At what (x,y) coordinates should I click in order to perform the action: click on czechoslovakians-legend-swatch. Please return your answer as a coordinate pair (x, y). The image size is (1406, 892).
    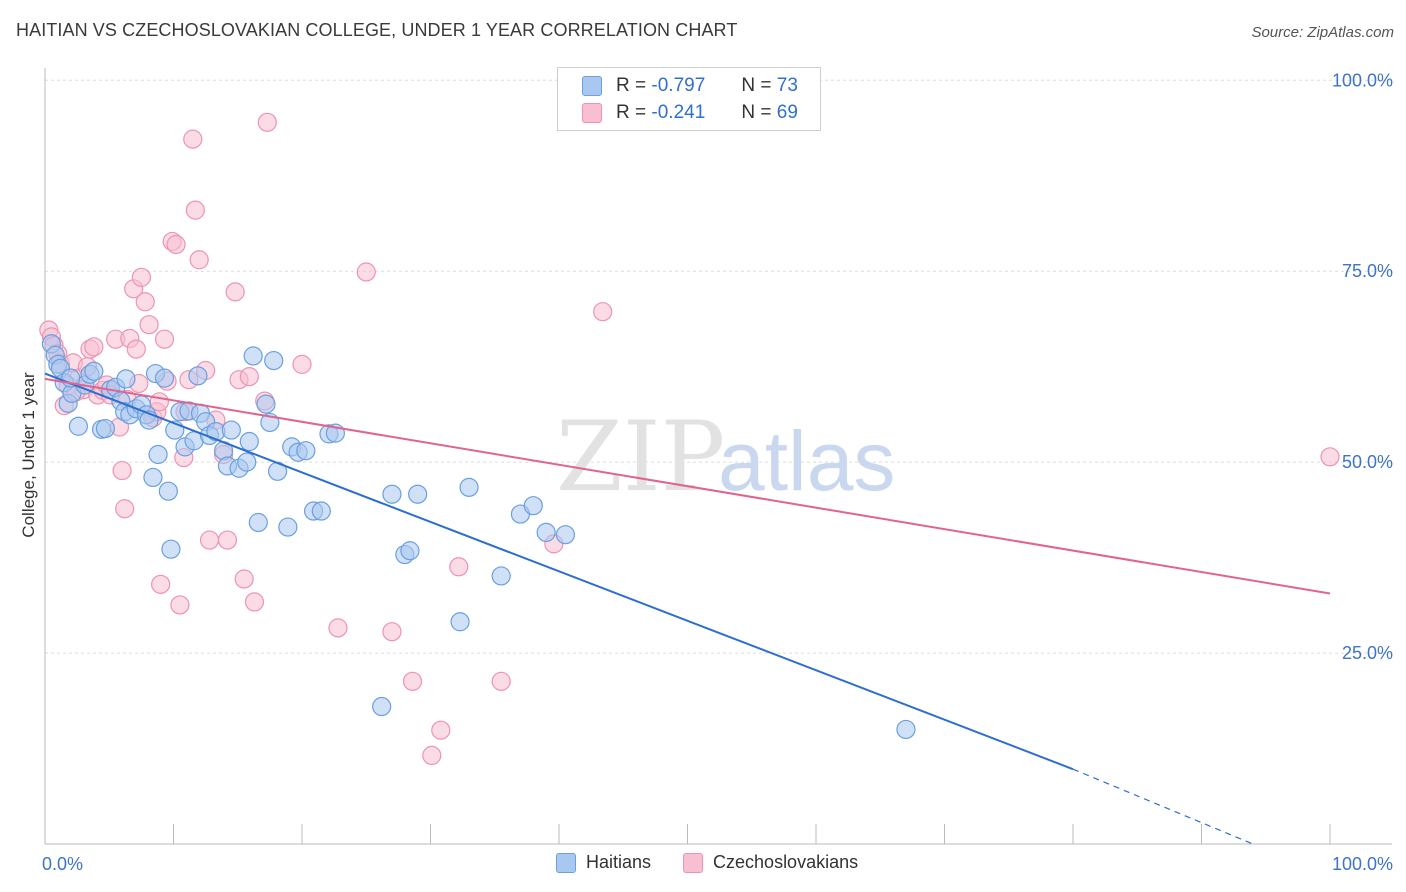
    Looking at the image, I should click on (693, 862).